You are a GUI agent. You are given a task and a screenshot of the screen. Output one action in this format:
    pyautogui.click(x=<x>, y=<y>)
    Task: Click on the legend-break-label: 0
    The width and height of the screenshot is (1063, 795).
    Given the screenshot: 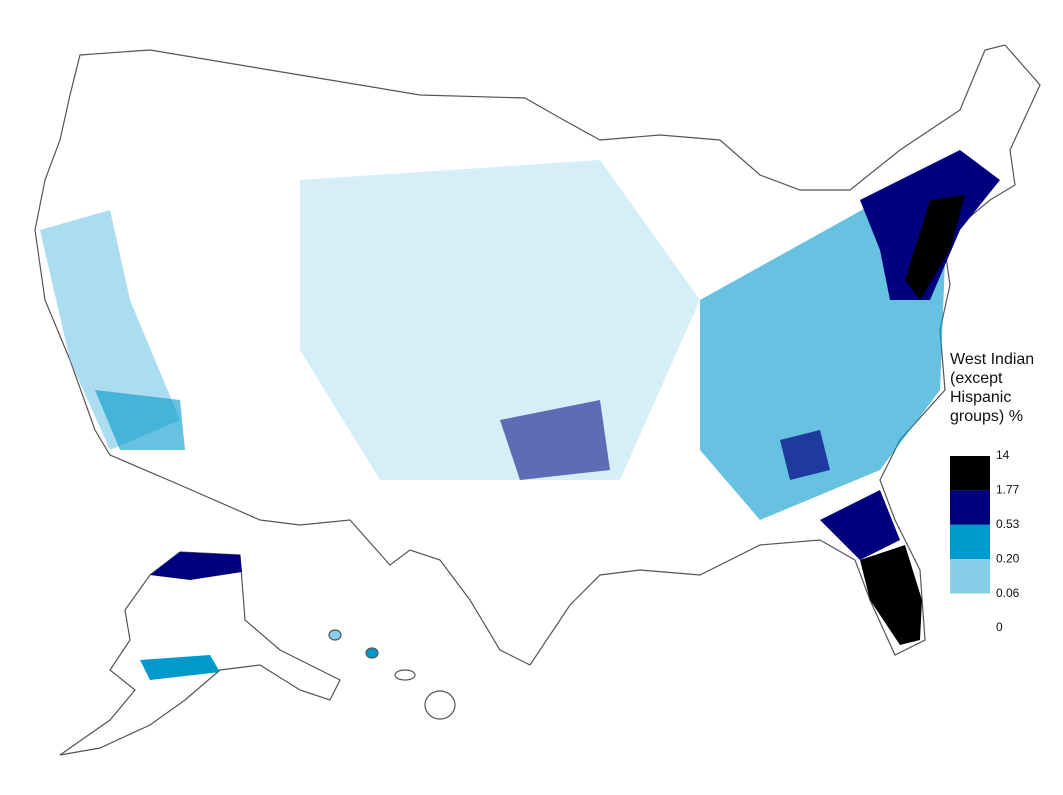 What is the action you would take?
    pyautogui.click(x=999, y=627)
    